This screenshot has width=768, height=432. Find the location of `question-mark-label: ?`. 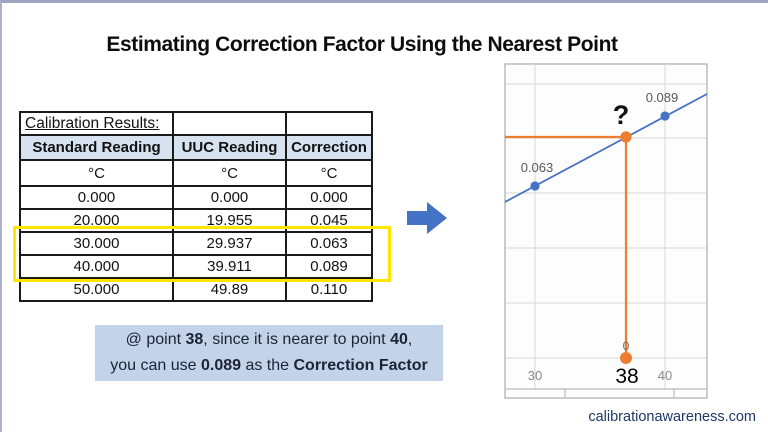

question-mark-label: ? is located at coordinates (621, 115).